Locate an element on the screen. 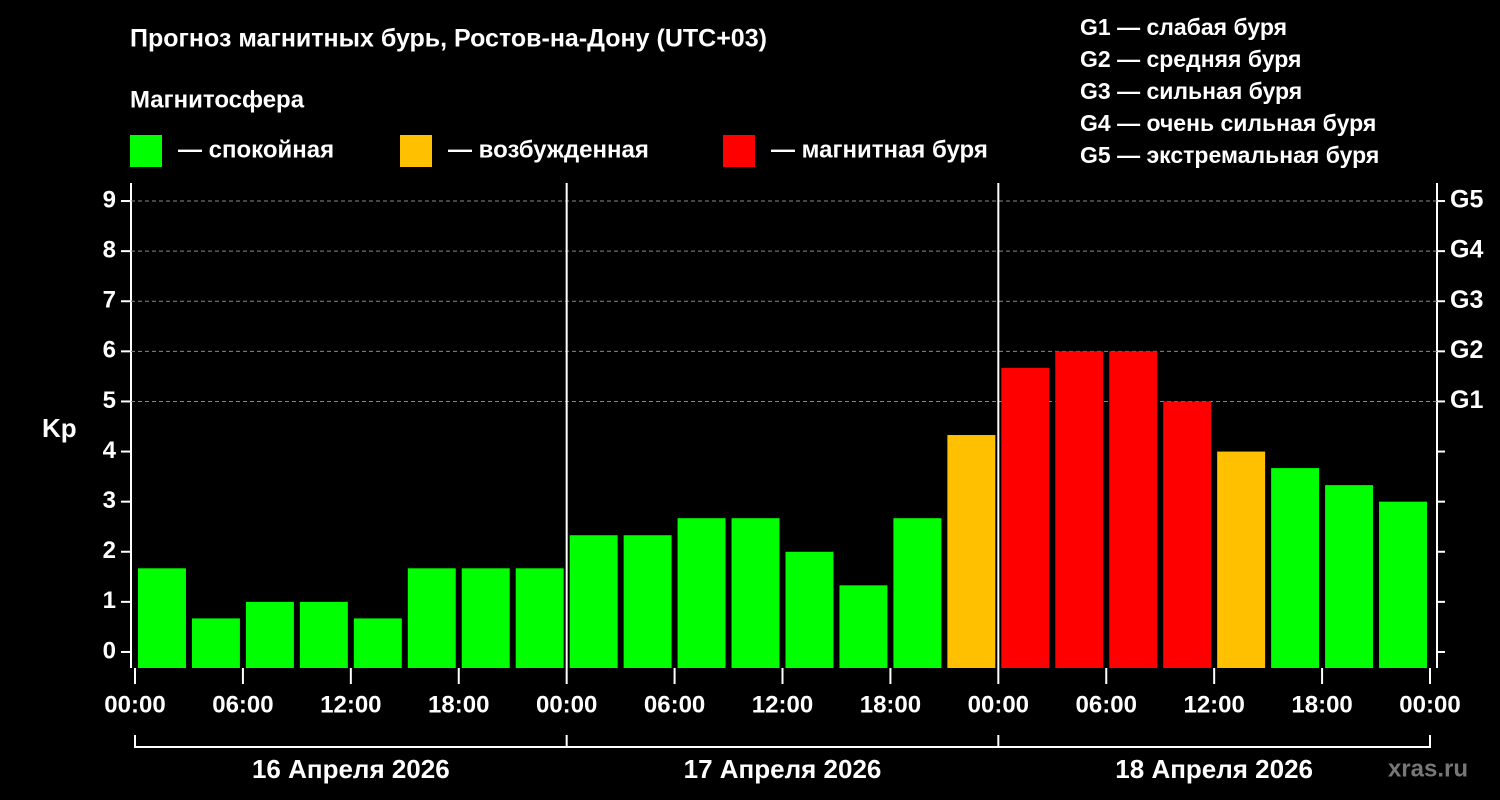 Image resolution: width=1500 pixels, height=800 pixels. day-label: 16 Апреля 2026 is located at coordinates (351, 769).